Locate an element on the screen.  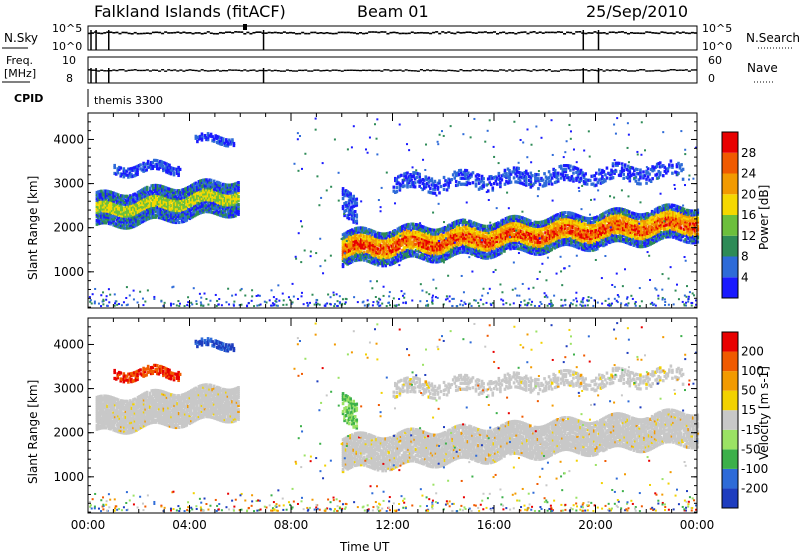
nave-label: Nave is located at coordinates (762, 68).